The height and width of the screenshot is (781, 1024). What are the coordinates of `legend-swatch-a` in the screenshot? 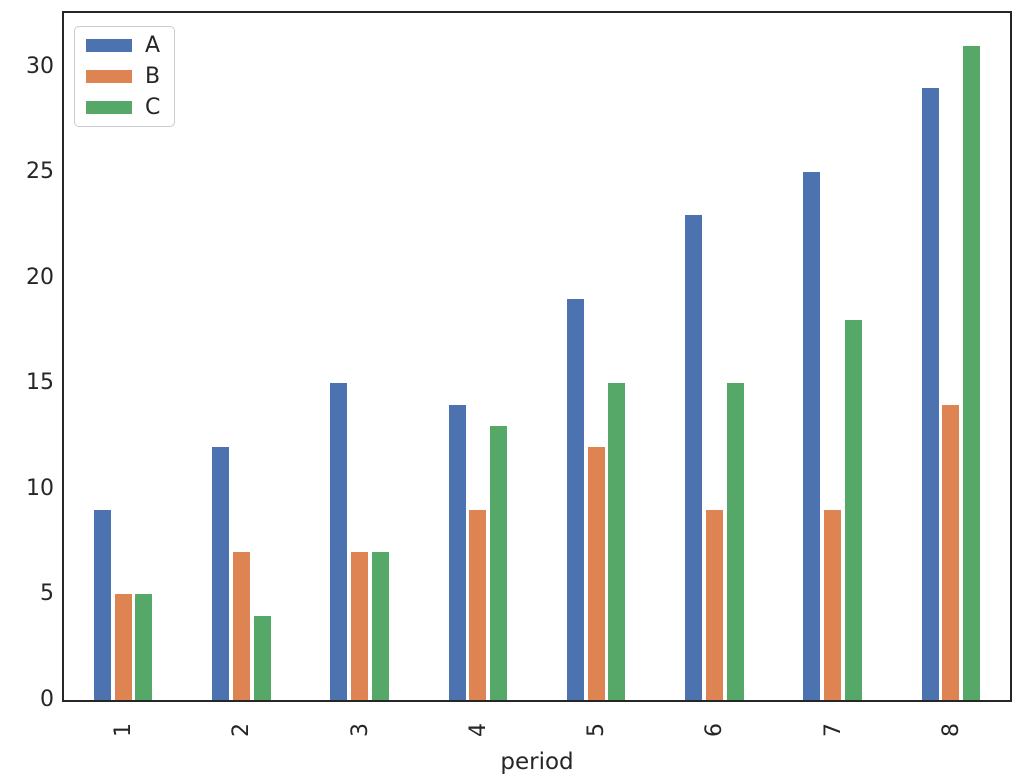 It's located at (109, 45).